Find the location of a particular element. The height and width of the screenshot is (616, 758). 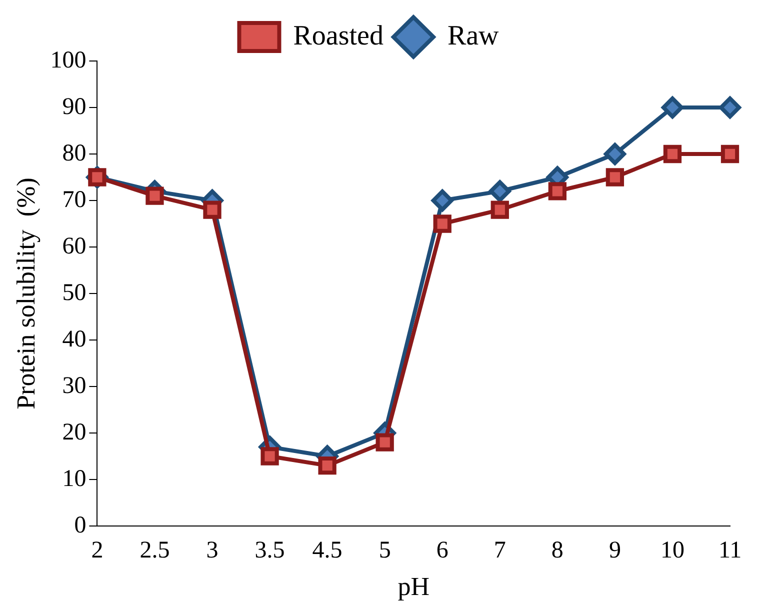

y-tick-label: 60 is located at coordinates (74, 246).